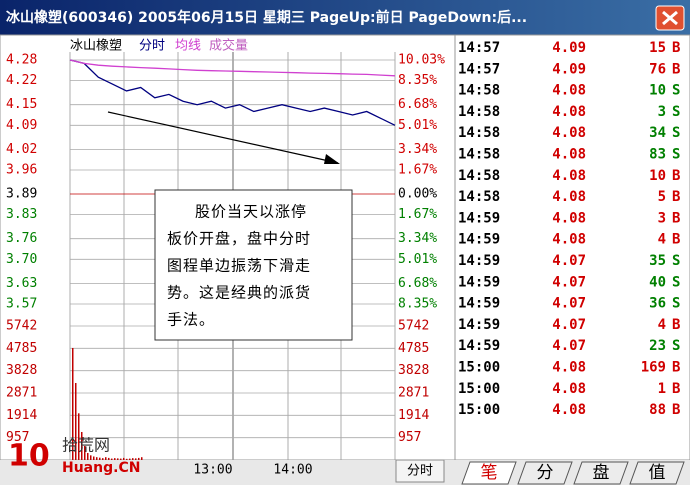 This screenshot has width=690, height=489. What do you see at coordinates (21, 104) in the screenshot?
I see `y-tick-label: 4.15` at bounding box center [21, 104].